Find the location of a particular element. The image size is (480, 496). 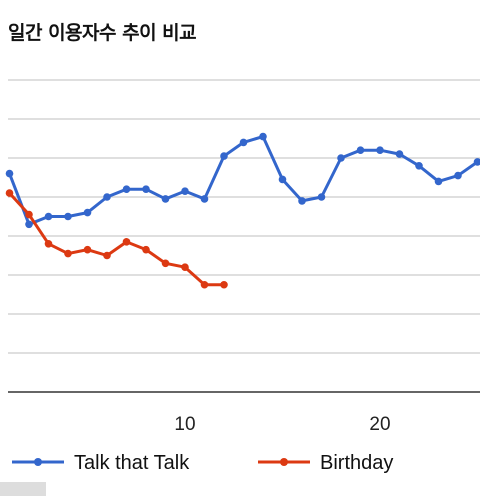

legend-label: Talk that Talk is located at coordinates (132, 463).